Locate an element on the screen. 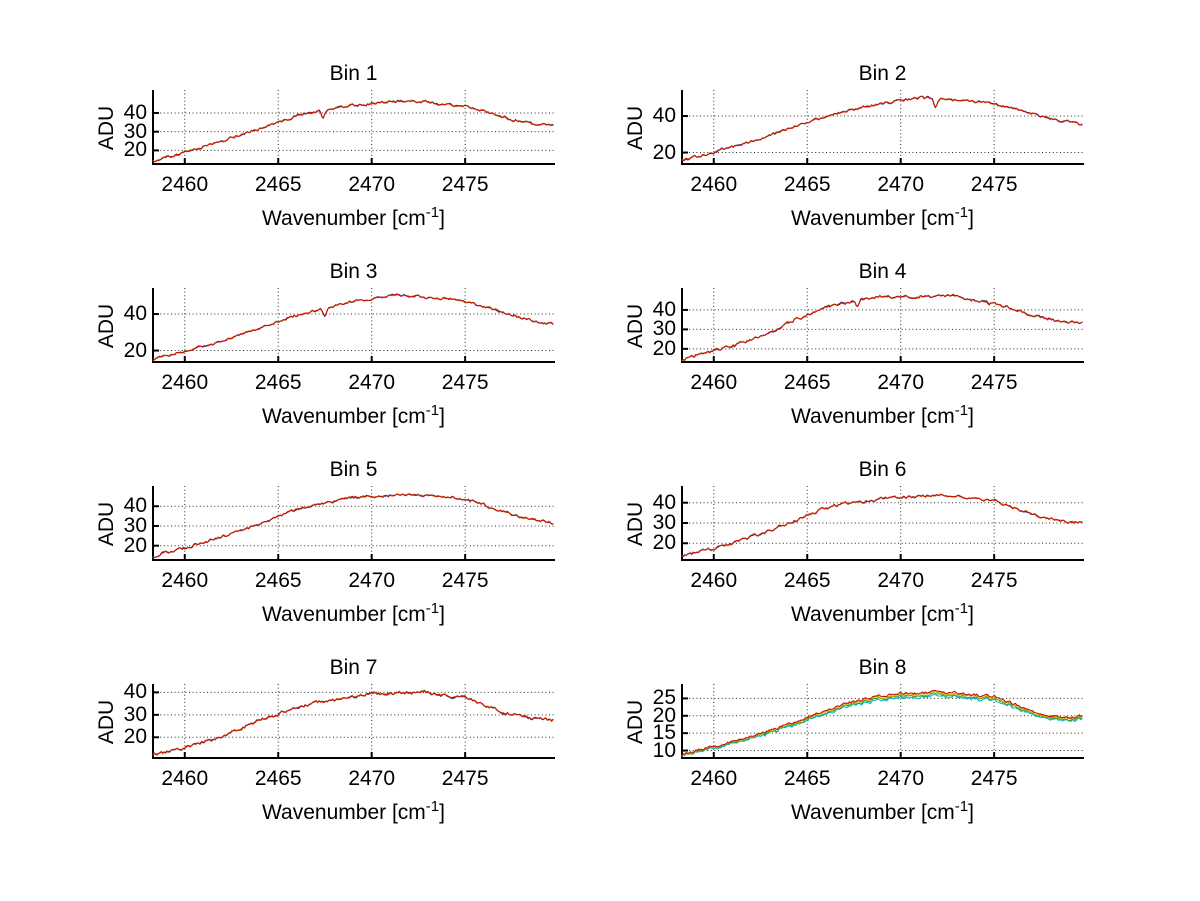  subplot-title: Bin 5 is located at coordinates (353, 469).